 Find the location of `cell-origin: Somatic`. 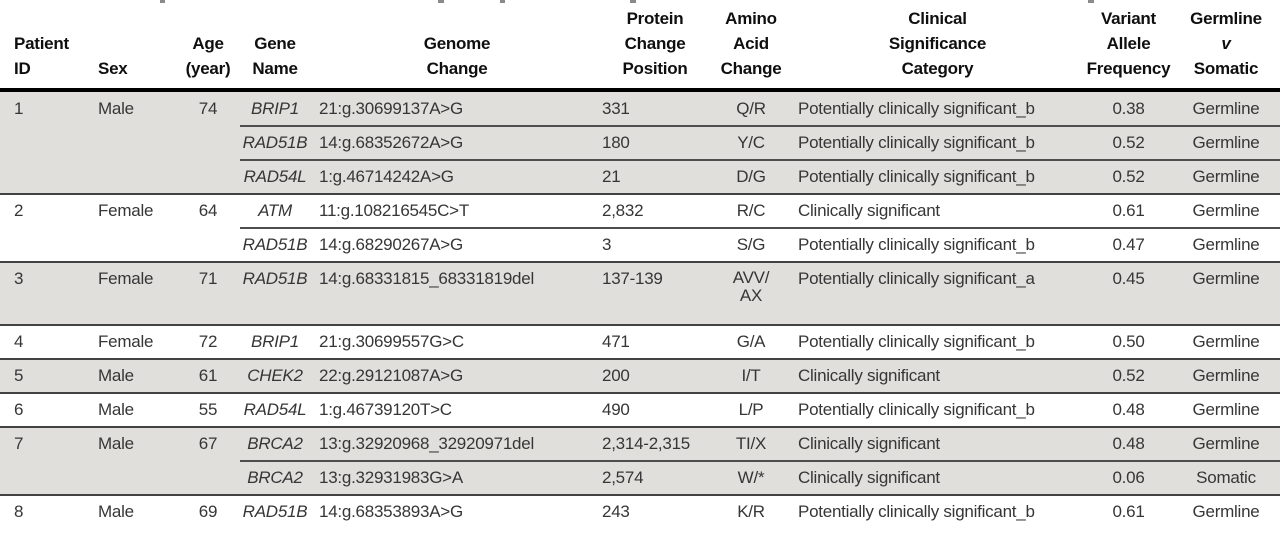

cell-origin: Somatic is located at coordinates (1226, 477).